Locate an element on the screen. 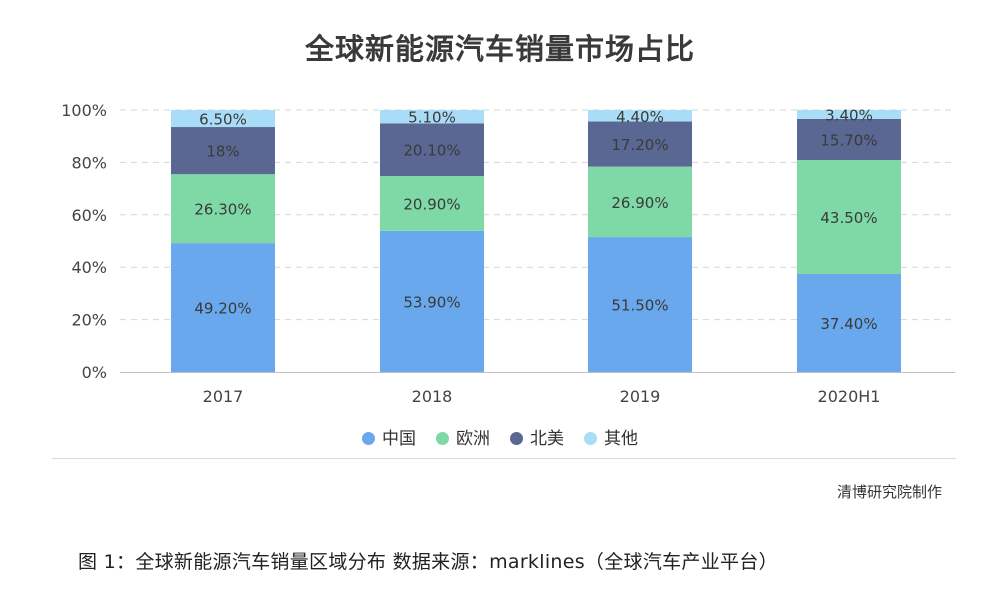 Image resolution: width=1000 pixels, height=598 pixels. data-label: 18% is located at coordinates (222, 152).